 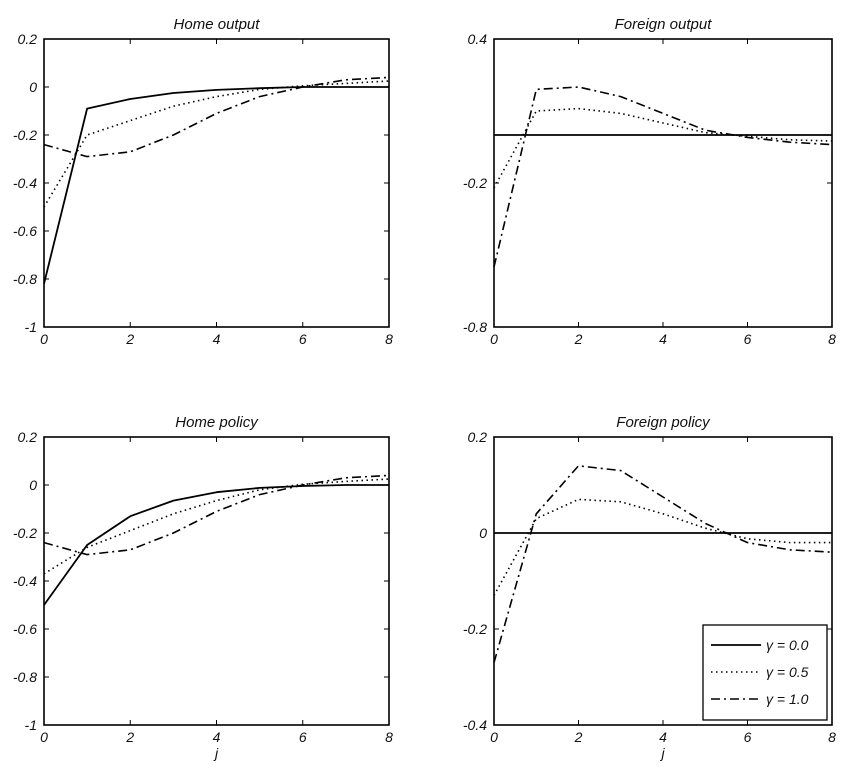 What do you see at coordinates (217, 422) in the screenshot?
I see `panel-title: Home policy` at bounding box center [217, 422].